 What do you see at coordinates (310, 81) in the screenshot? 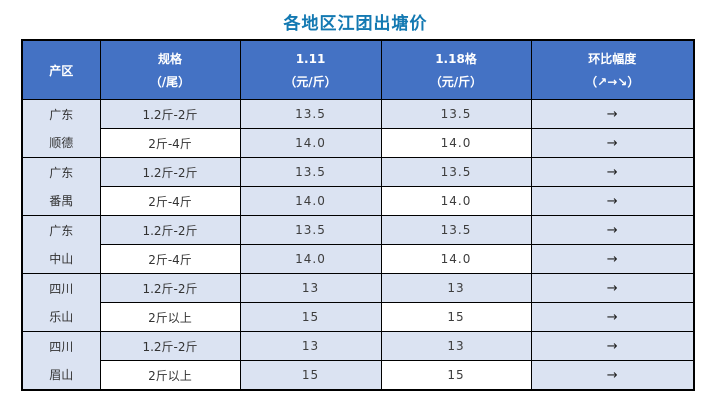
I see `header-price-0111-line2: （元/斤）` at bounding box center [310, 81].